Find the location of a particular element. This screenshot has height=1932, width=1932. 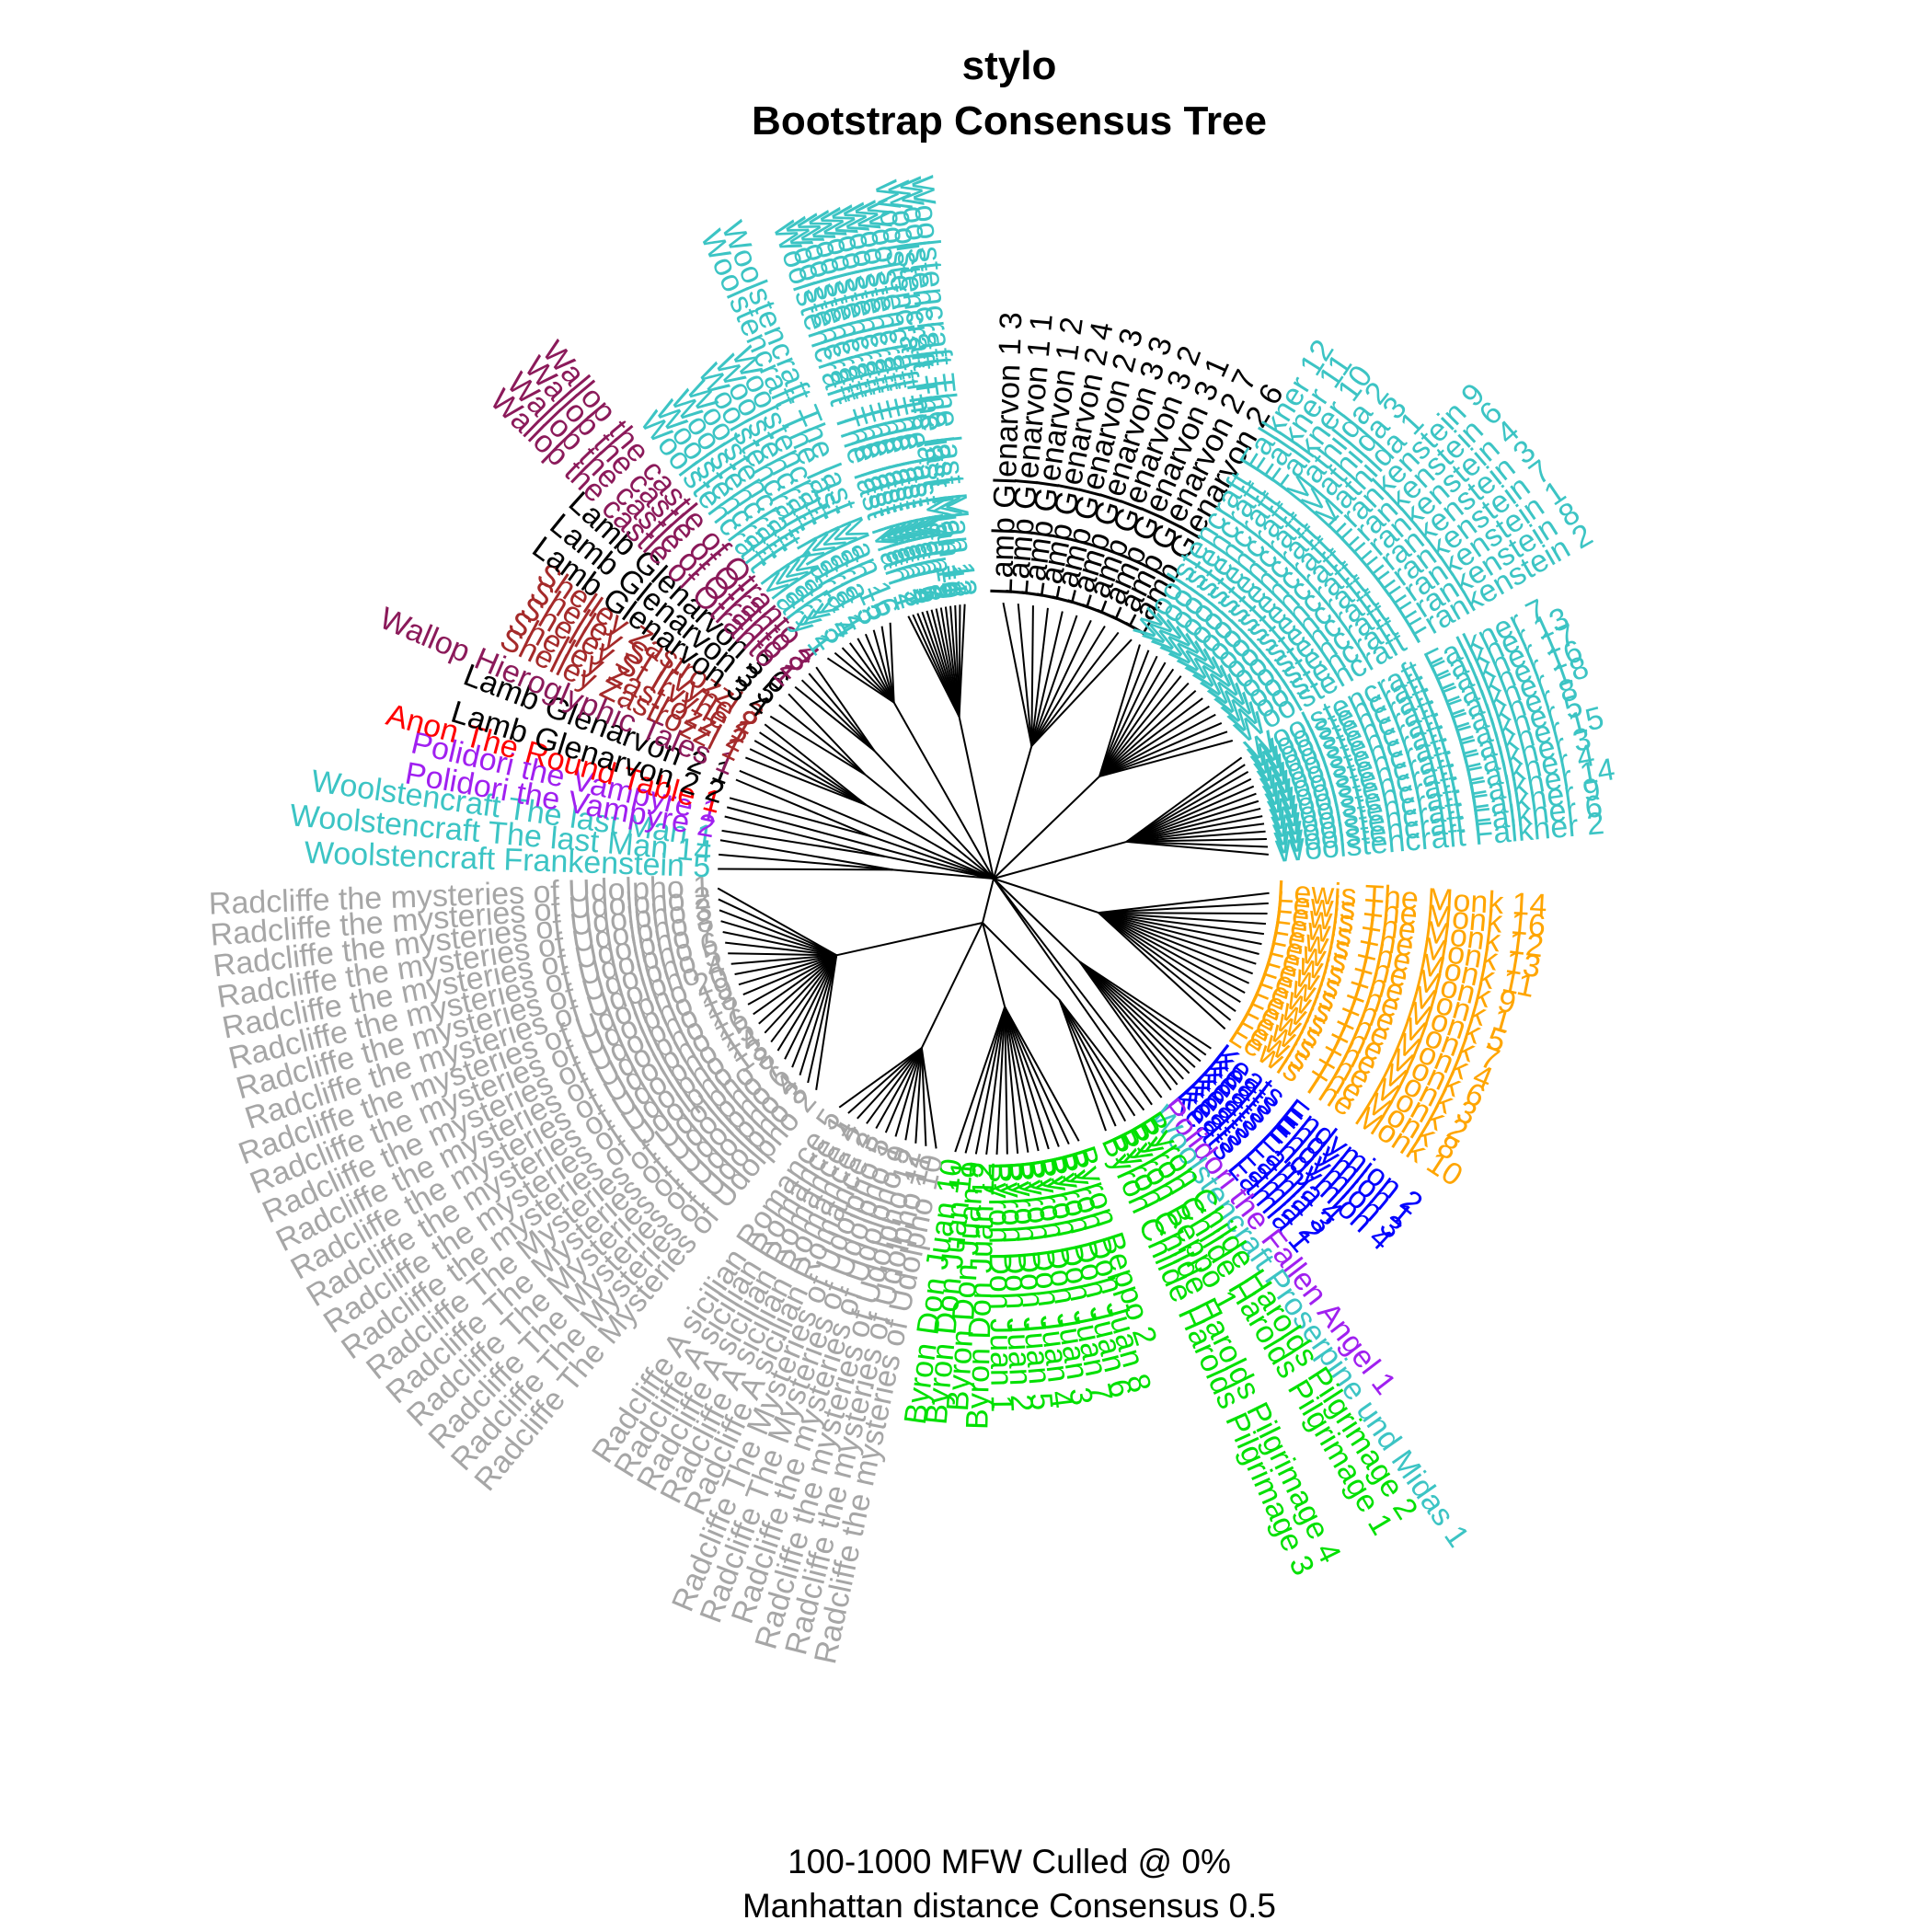

figure-title-line-1: stylo is located at coordinates (1009, 65).